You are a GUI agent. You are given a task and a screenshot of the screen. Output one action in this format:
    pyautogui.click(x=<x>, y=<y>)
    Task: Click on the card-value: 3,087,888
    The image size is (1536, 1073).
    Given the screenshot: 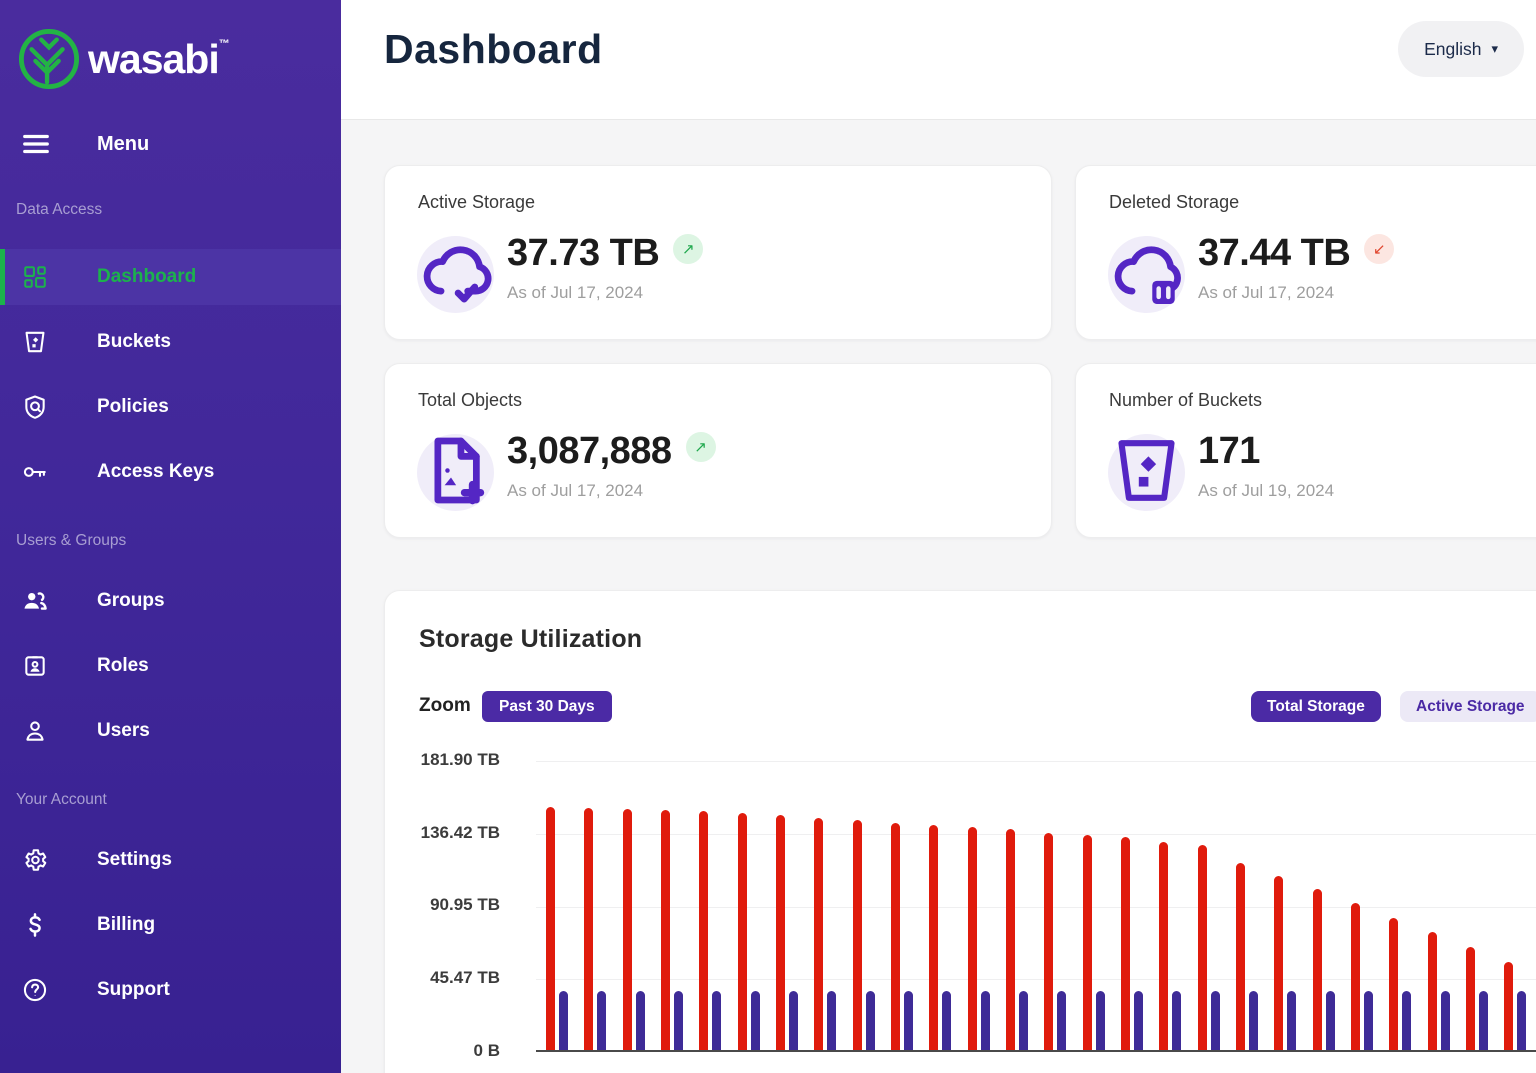 What is the action you would take?
    pyautogui.click(x=589, y=451)
    